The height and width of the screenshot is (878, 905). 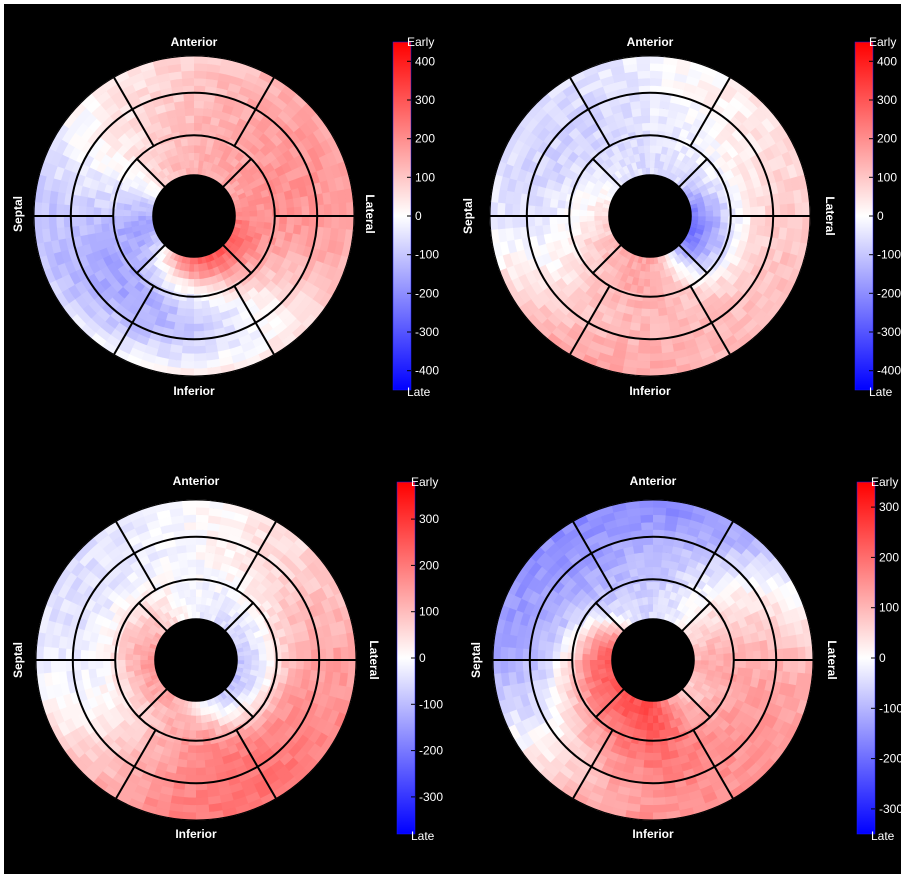 I want to click on segment-divider, so click(x=710, y=320).